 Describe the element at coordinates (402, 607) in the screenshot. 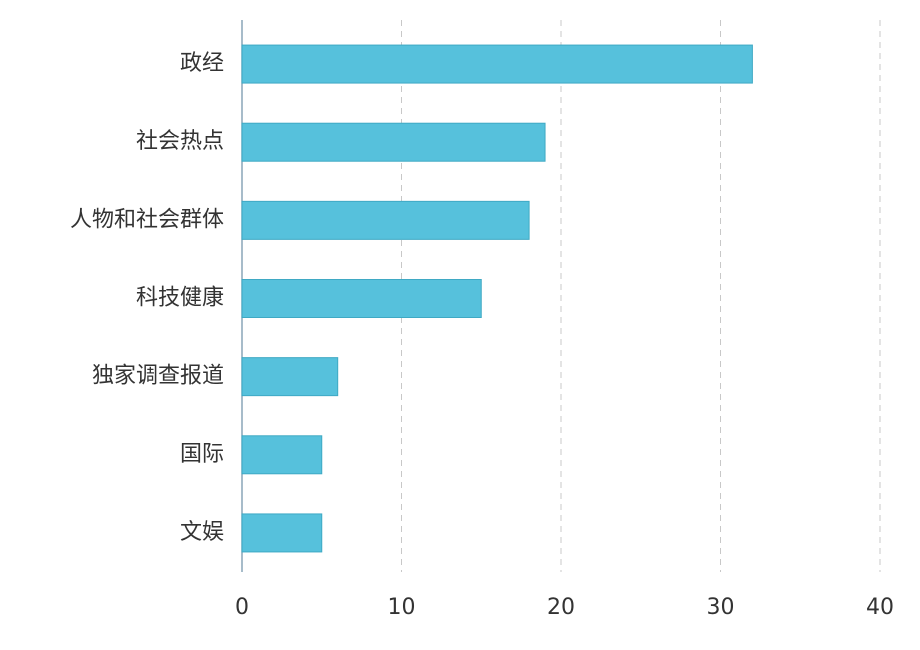

I see `x-tick-label: 10` at that location.